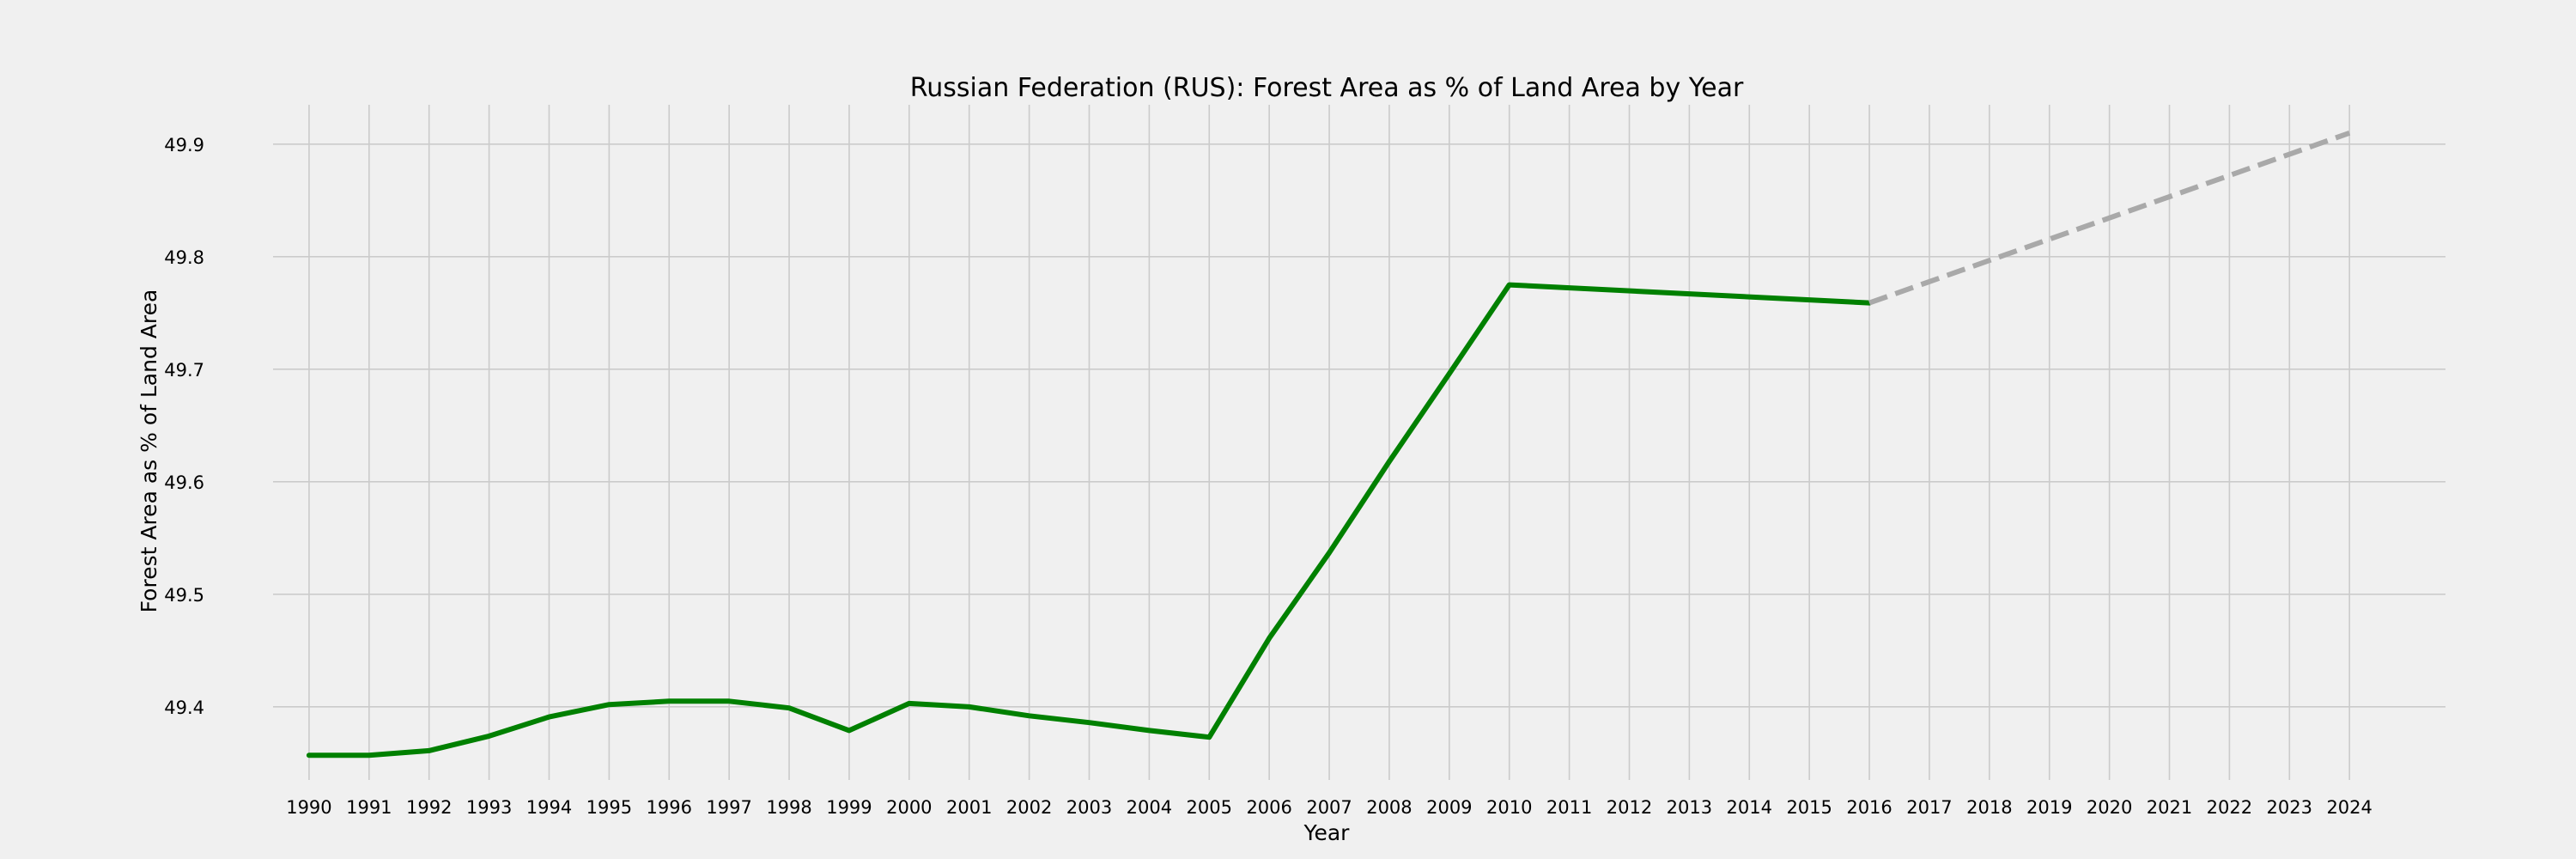 The width and height of the screenshot is (2576, 859). I want to click on x-tick-label: 1994, so click(549, 808).